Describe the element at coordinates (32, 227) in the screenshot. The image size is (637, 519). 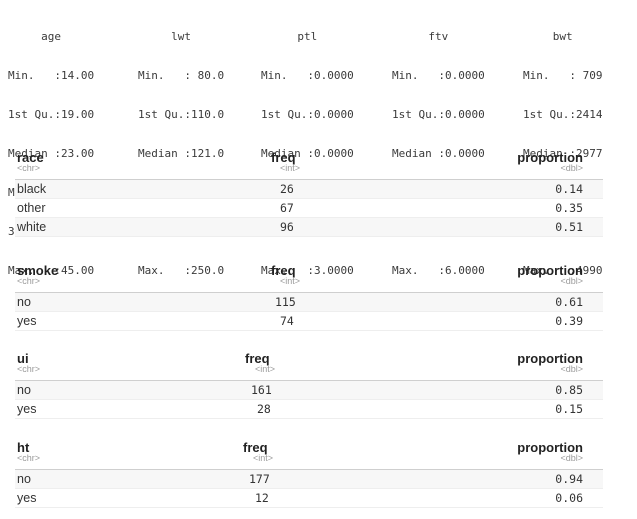
I see `cell-category: white` at that location.